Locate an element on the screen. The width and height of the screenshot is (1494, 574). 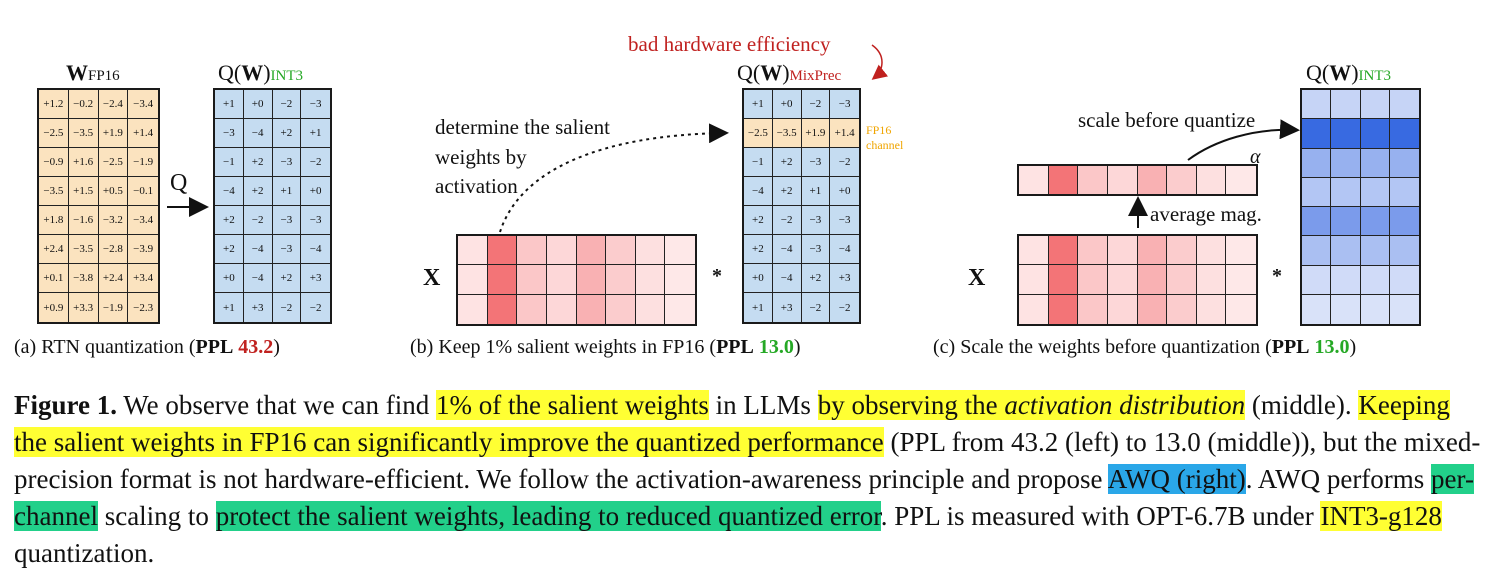
mixprec-cell: −1 is located at coordinates (758, 162).